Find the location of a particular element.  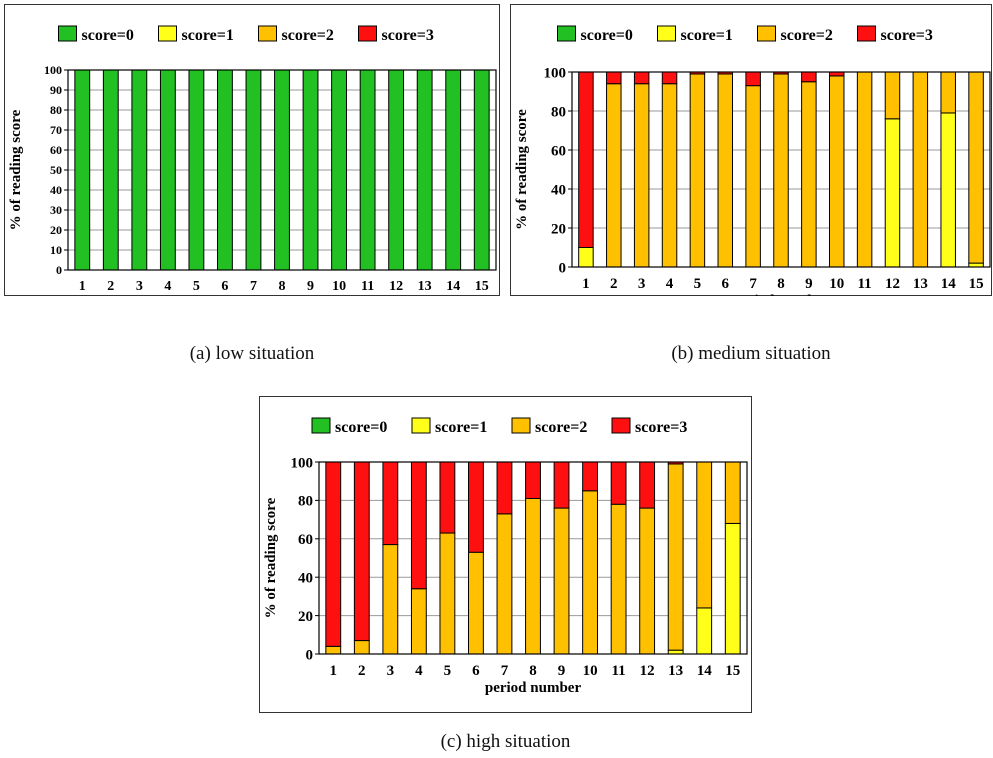

x-tick-label: 9 is located at coordinates (562, 671).